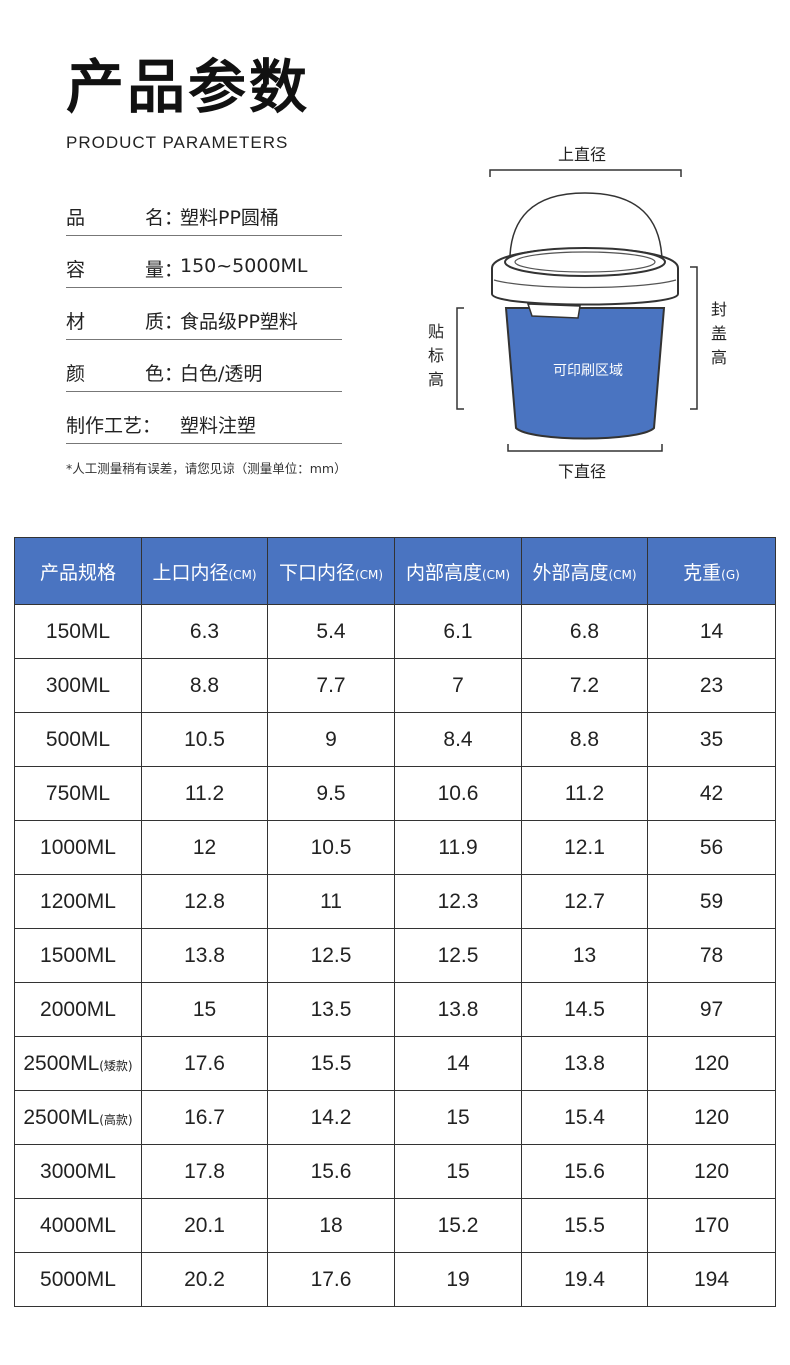 Image resolution: width=790 pixels, height=1365 pixels. What do you see at coordinates (575, 310) in the screenshot?
I see `bucket-diagram: 上直径 下直径 贴标高 封盖高 可印刷区域` at bounding box center [575, 310].